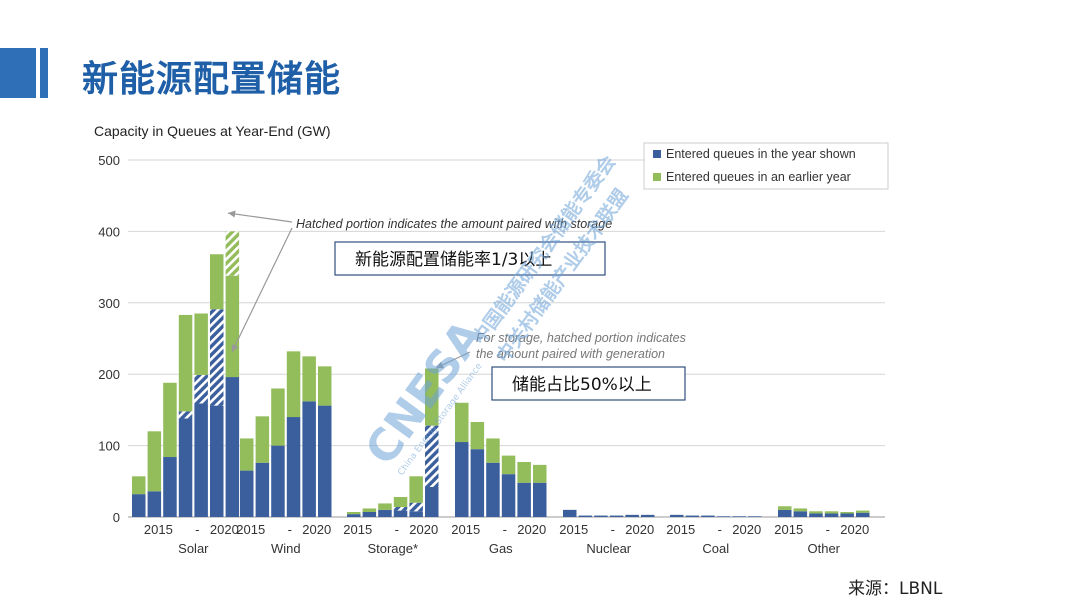 Image resolution: width=1080 pixels, height=607 pixels. What do you see at coordinates (493, 450) in the screenshot?
I see `bar-earlier-Gas-2017` at bounding box center [493, 450].